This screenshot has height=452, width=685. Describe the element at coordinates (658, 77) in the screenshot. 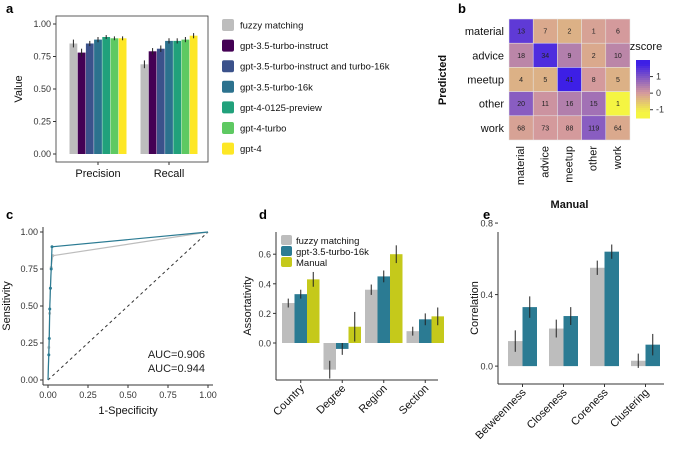

I see `legend-tick-label: 1` at that location.